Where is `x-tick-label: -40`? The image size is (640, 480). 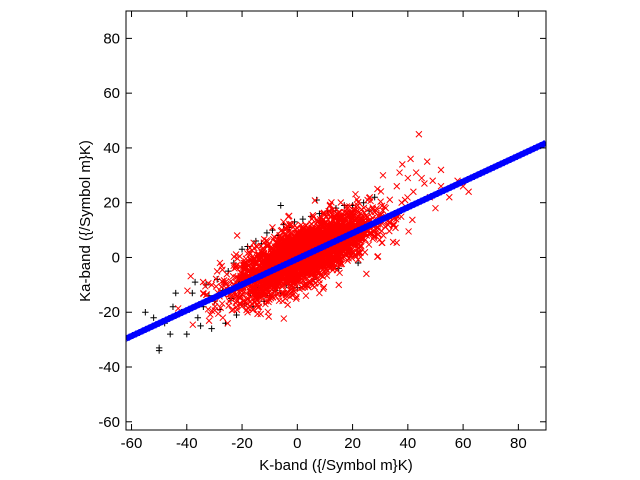
x-tick-label: -40 is located at coordinates (187, 443).